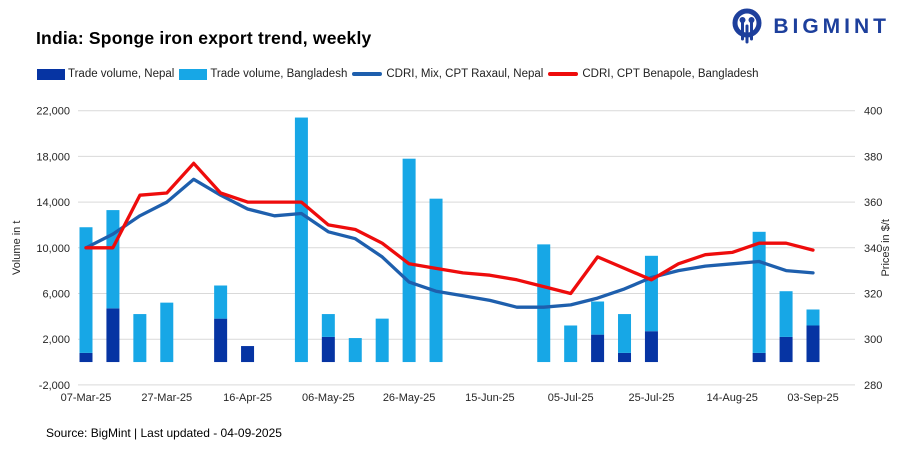 This screenshot has width=908, height=453. I want to click on y-axis-tick-right: 320, so click(873, 295).